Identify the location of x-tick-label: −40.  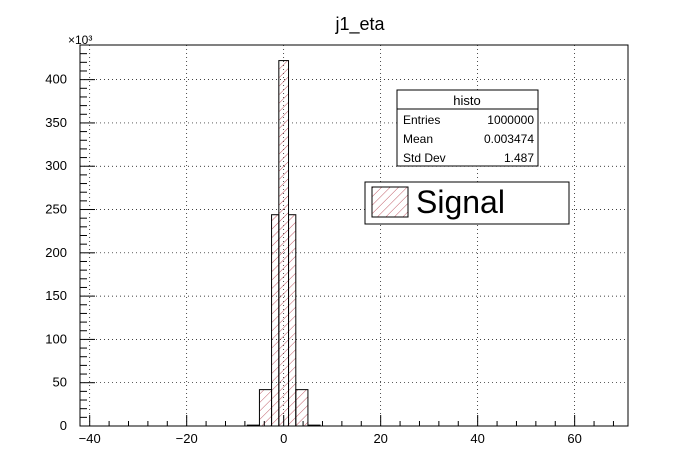
(90, 438).